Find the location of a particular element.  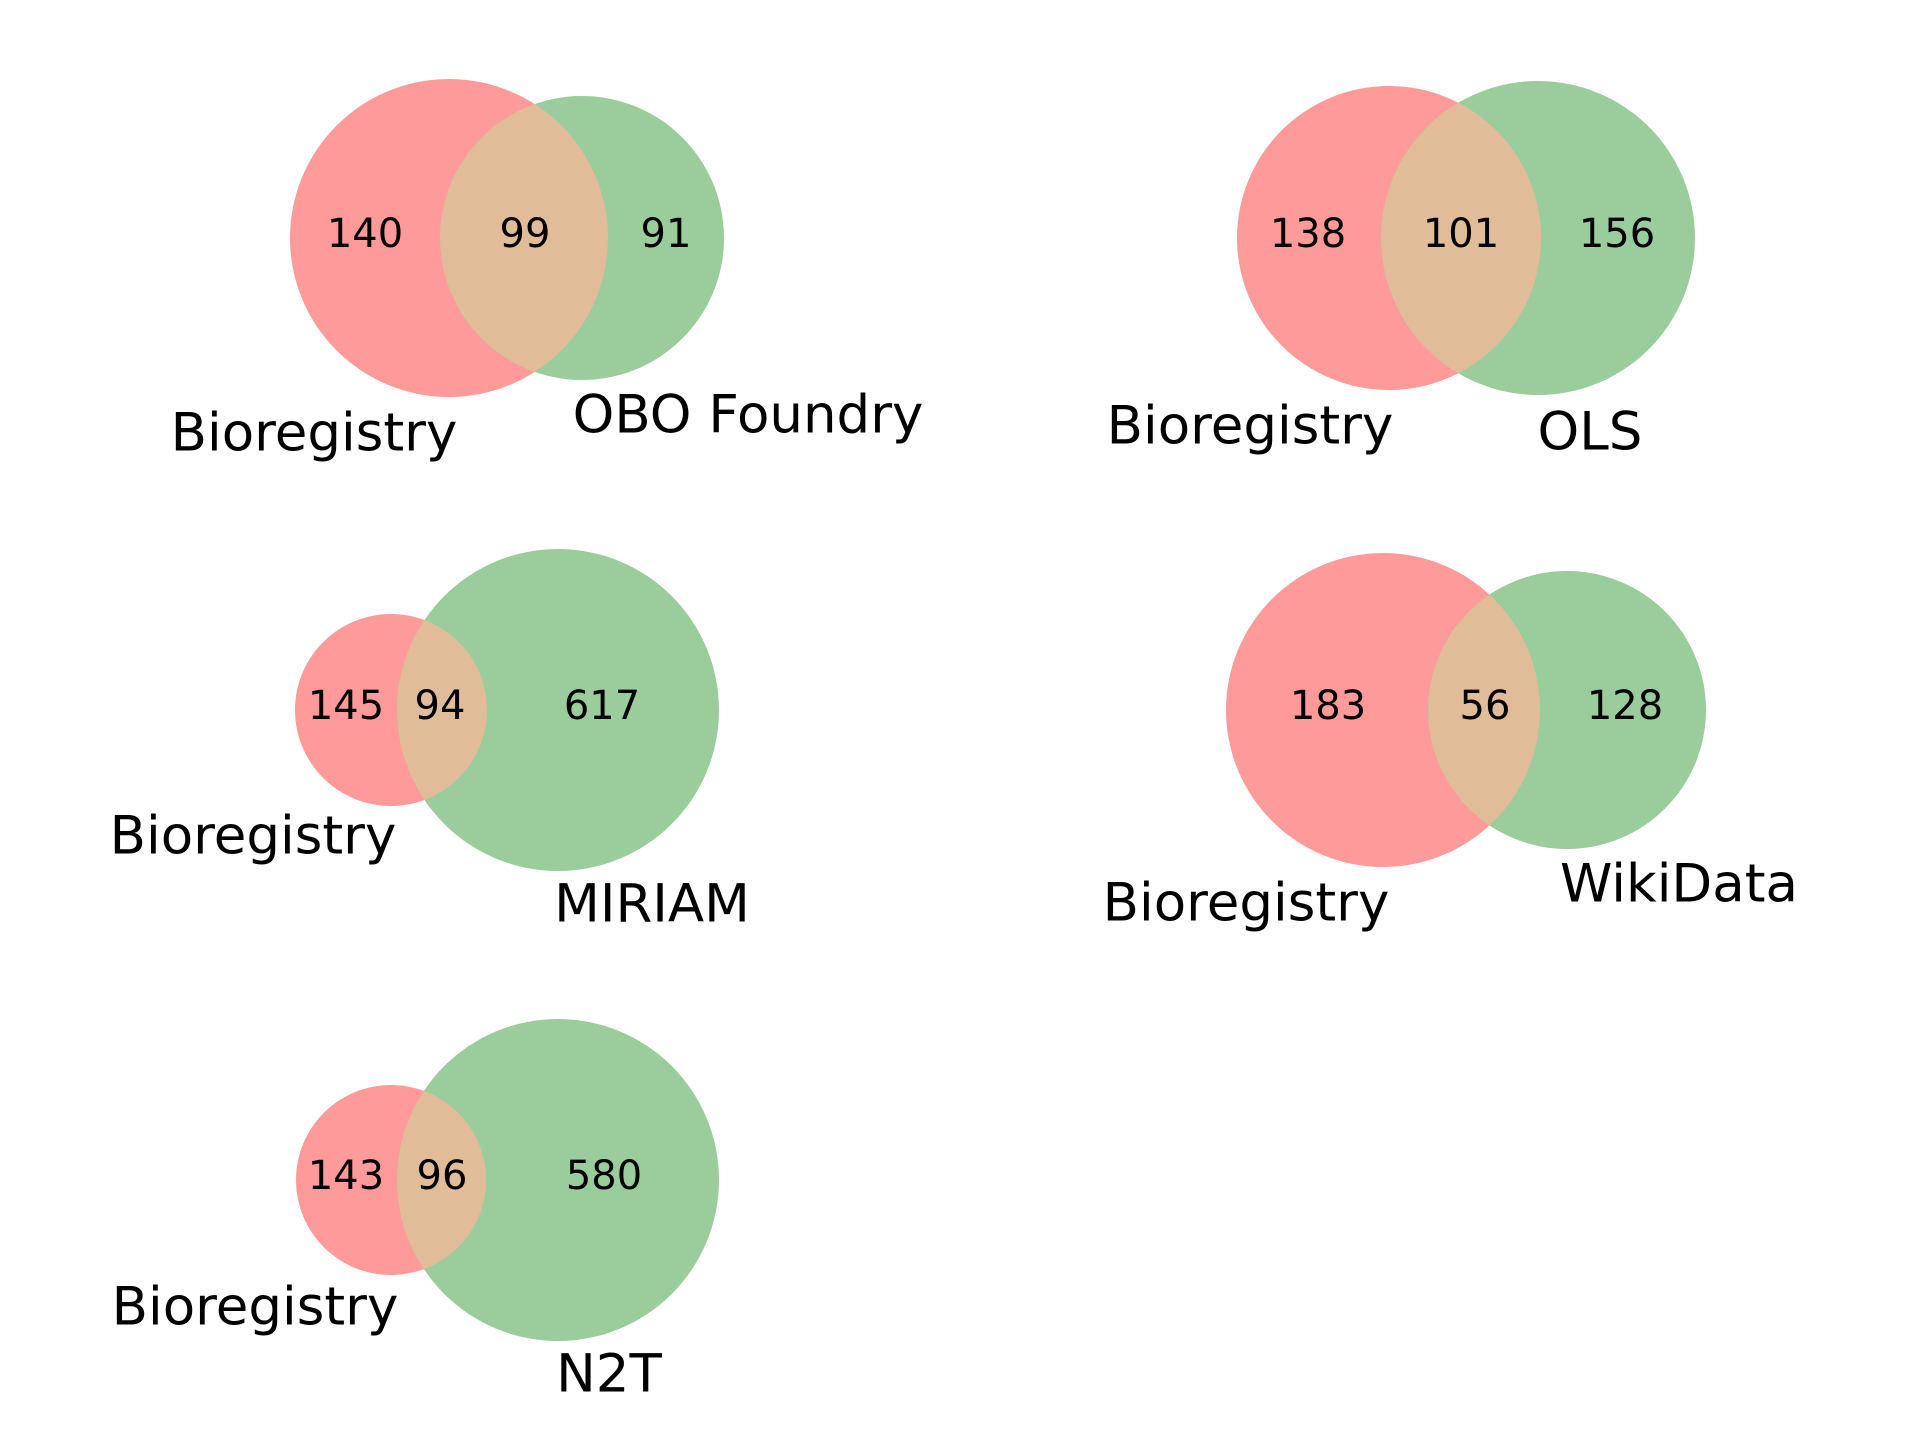

venn-ols: 138 101 156 Bioregistry OLS is located at coordinates (1401, 272).